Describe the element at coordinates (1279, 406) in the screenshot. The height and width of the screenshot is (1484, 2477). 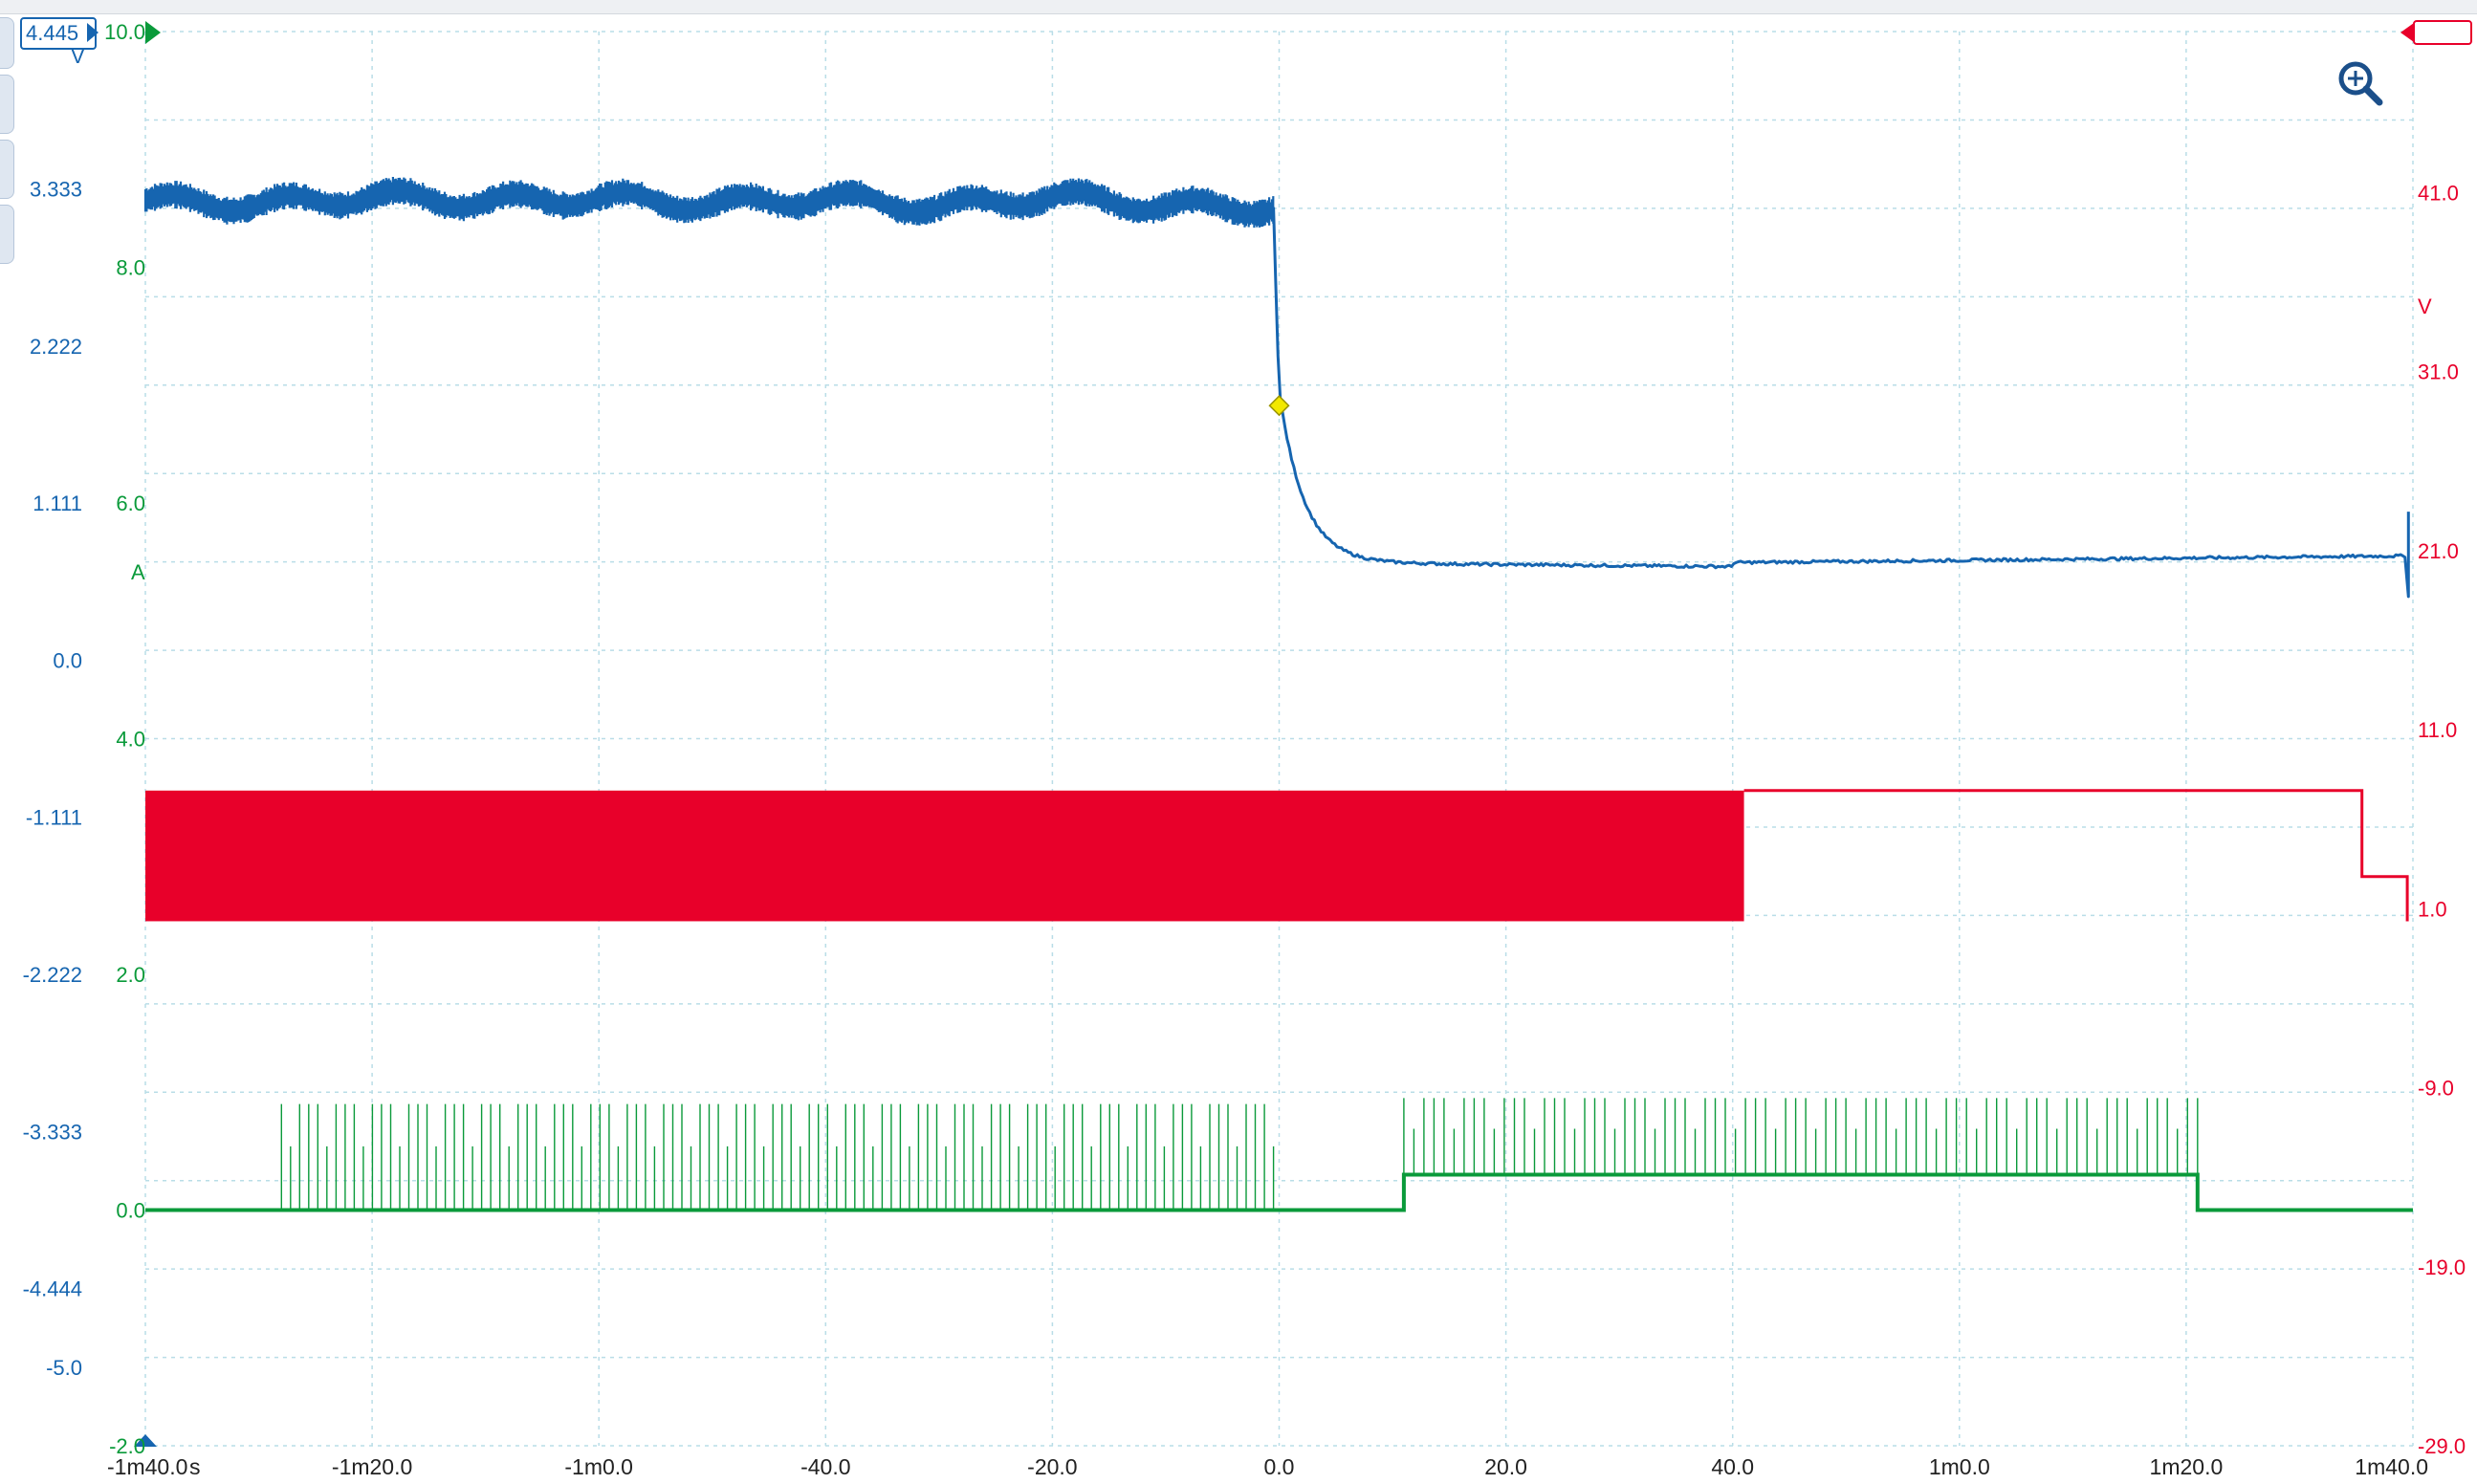
I see `trigger-marker-icon` at that location.